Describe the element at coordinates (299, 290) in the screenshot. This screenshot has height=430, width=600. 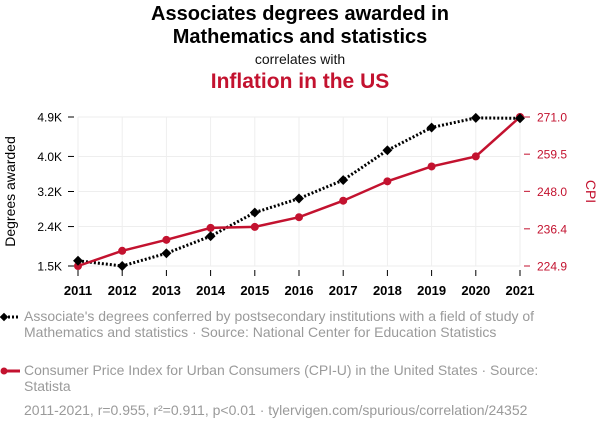
I see `x-tick-label: 2016` at that location.